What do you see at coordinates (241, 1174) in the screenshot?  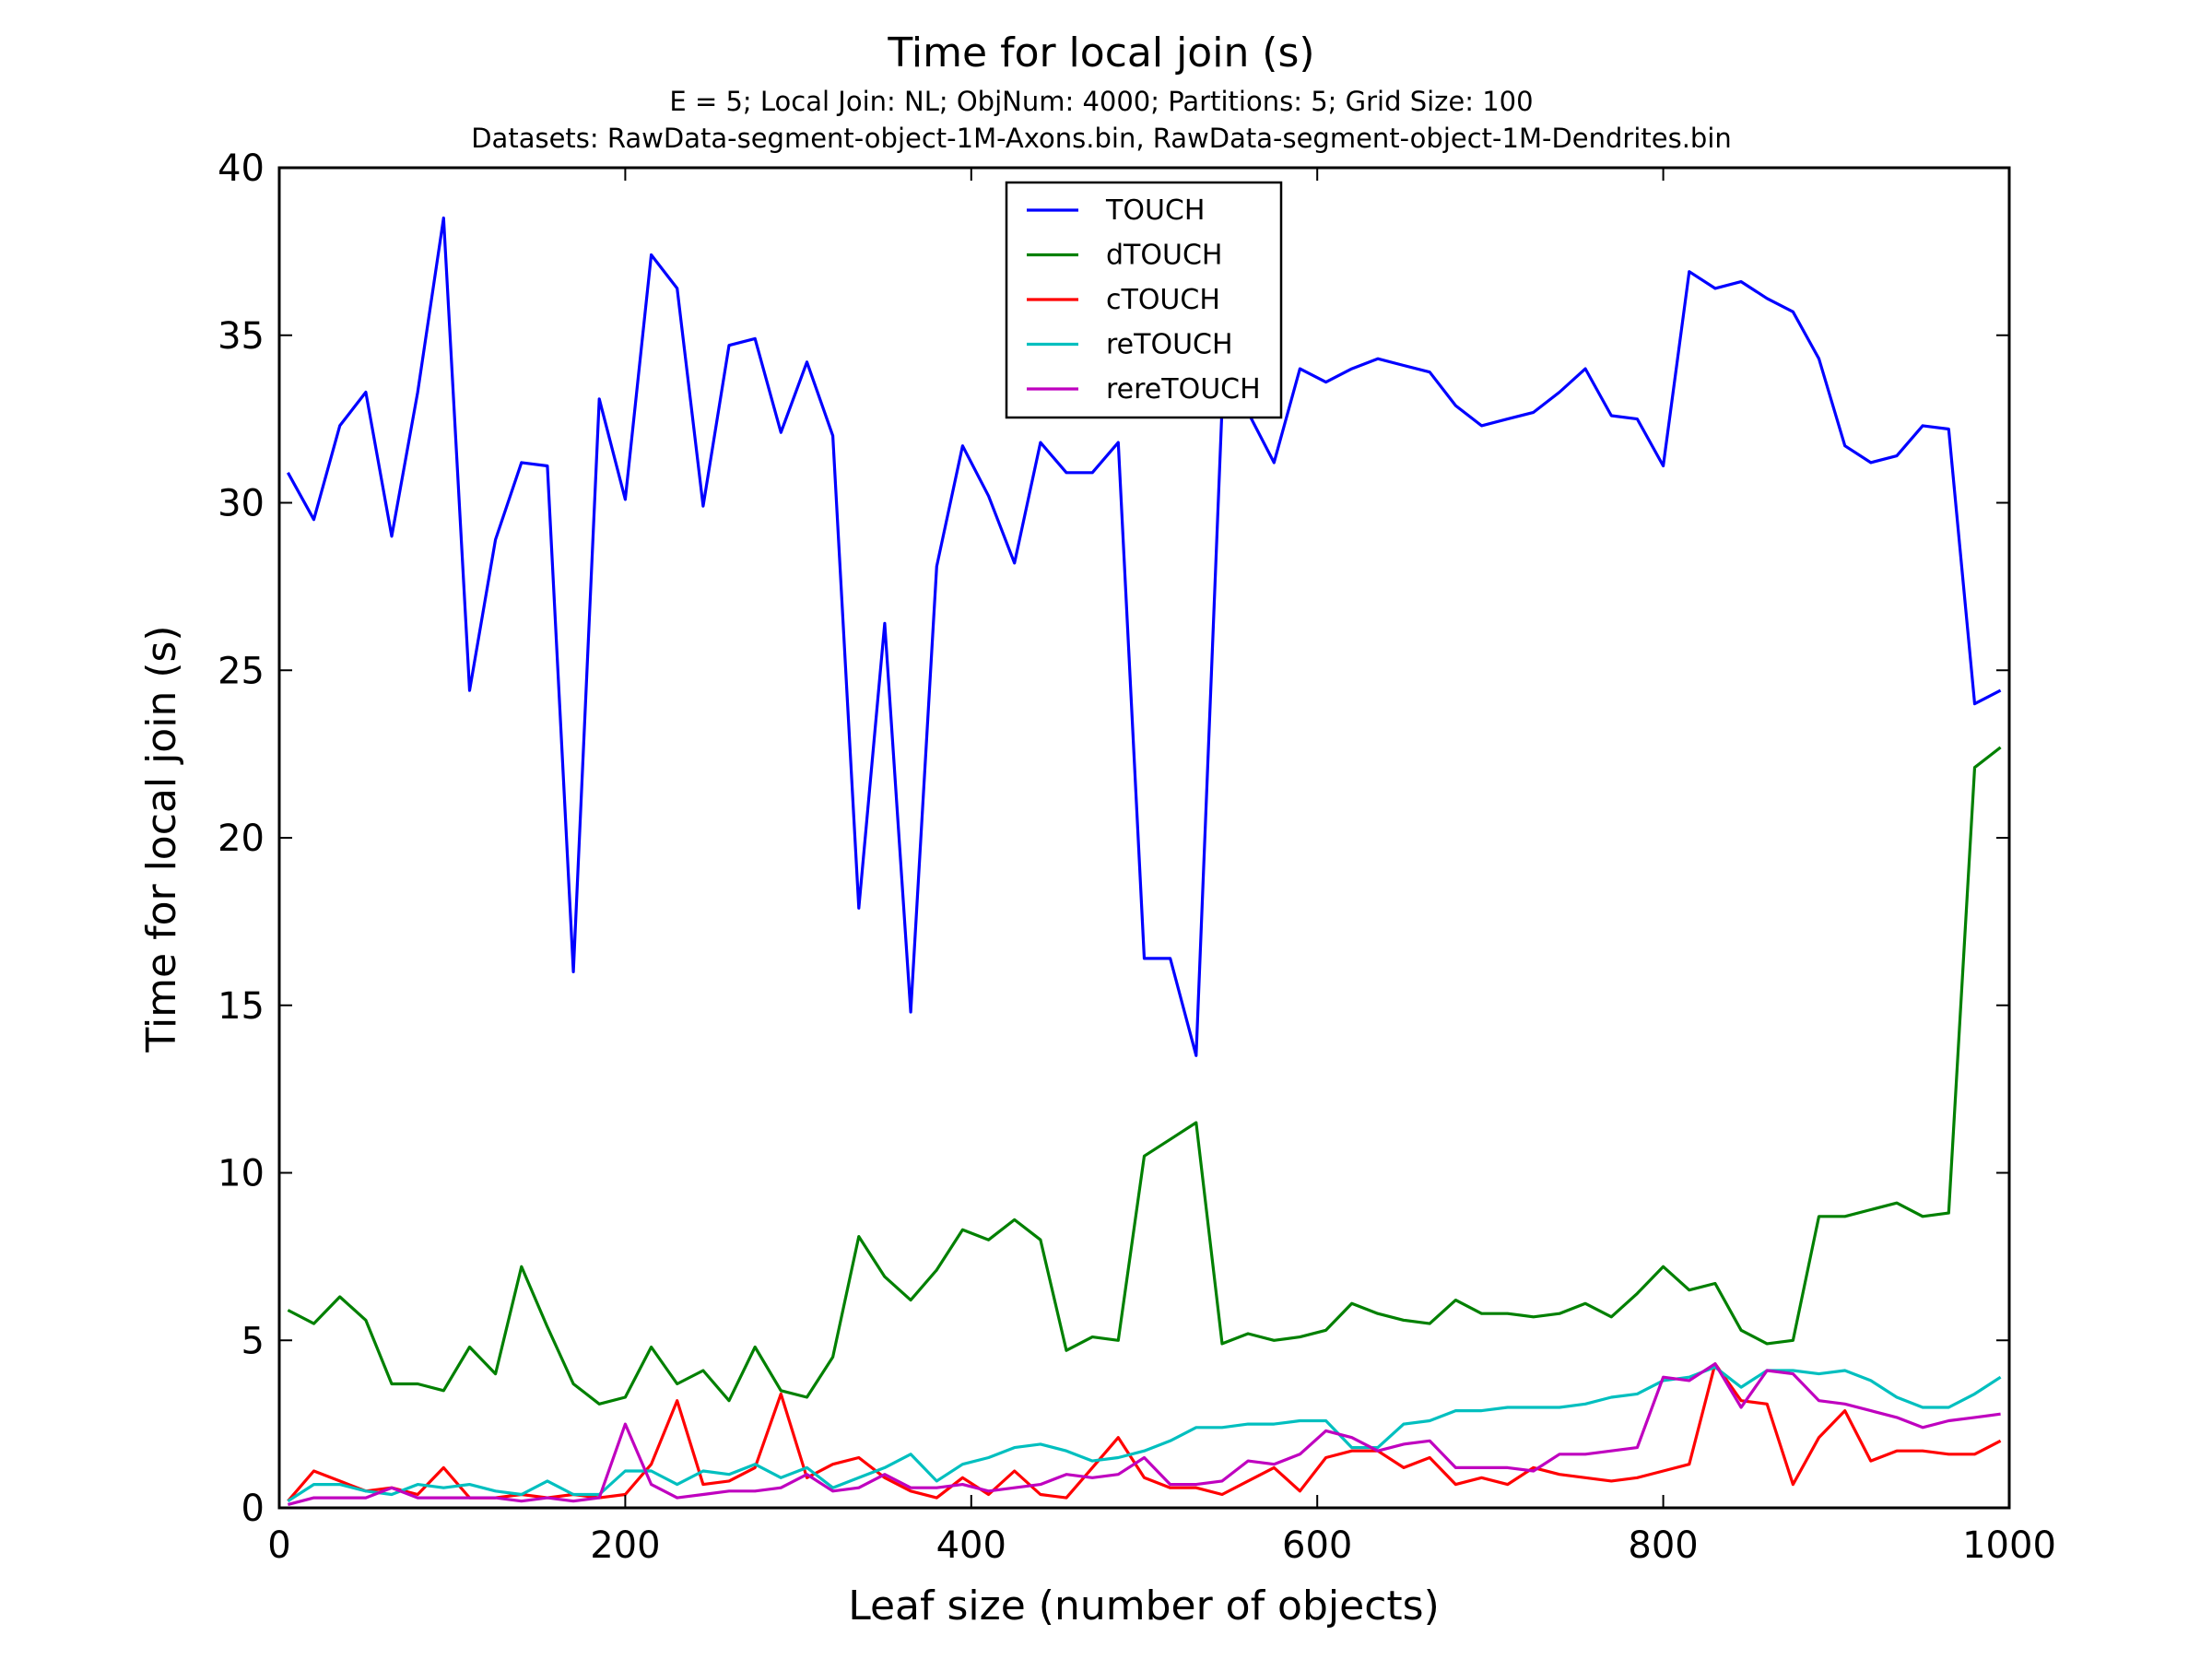 I see `y-tick-label: 10` at bounding box center [241, 1174].